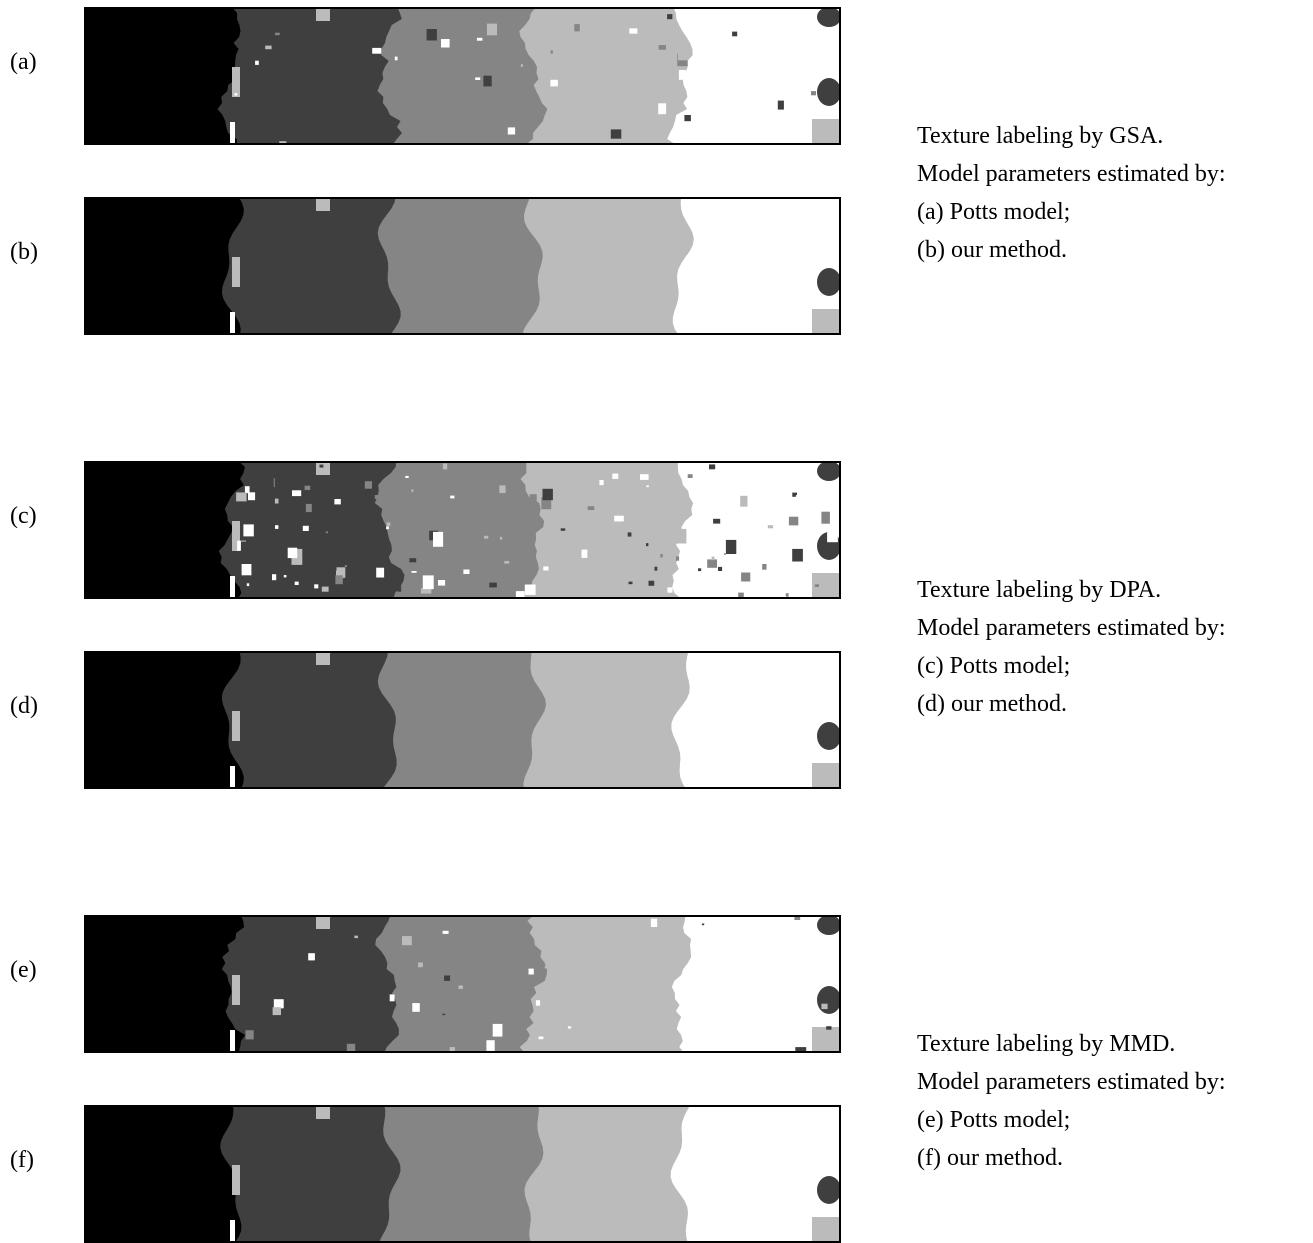  What do you see at coordinates (23, 516) in the screenshot?
I see `panel-label: (c)` at bounding box center [23, 516].